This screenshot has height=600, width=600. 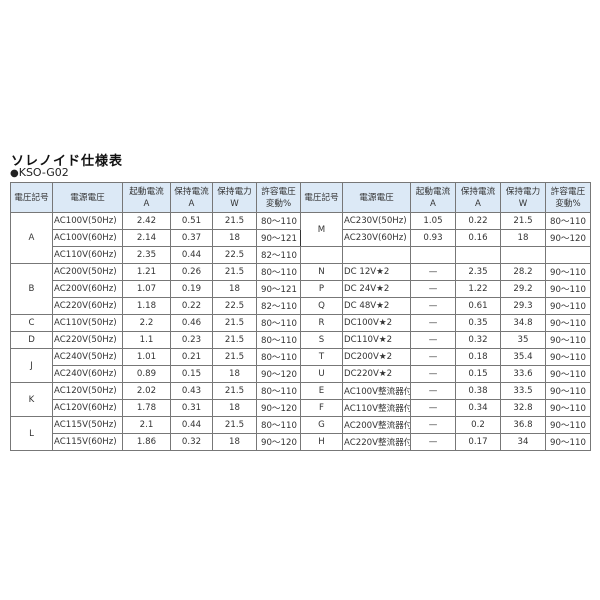 What do you see at coordinates (376, 408) in the screenshot?
I see `supply-voltage-cell: AC110V整流器付` at bounding box center [376, 408].